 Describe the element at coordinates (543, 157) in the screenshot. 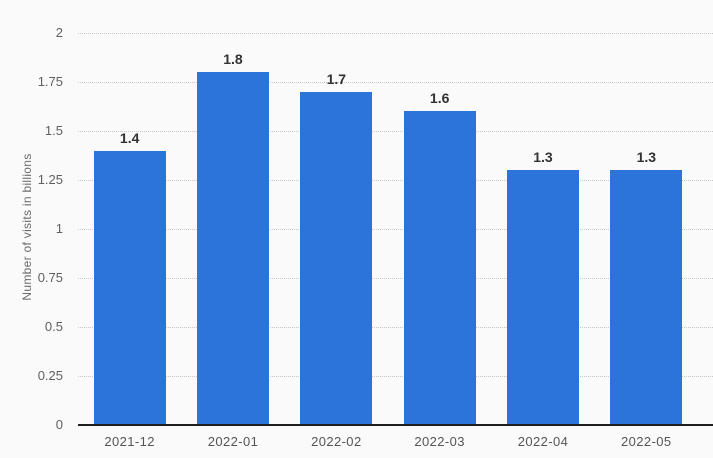

I see `bar-value-label-2022-04: 1.3` at that location.